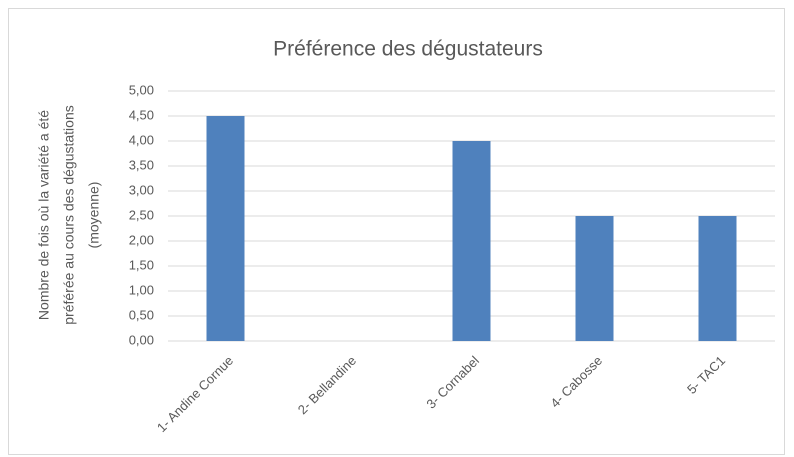 The width and height of the screenshot is (794, 457). I want to click on chart-title: Préférence des dégustateurs, so click(408, 49).